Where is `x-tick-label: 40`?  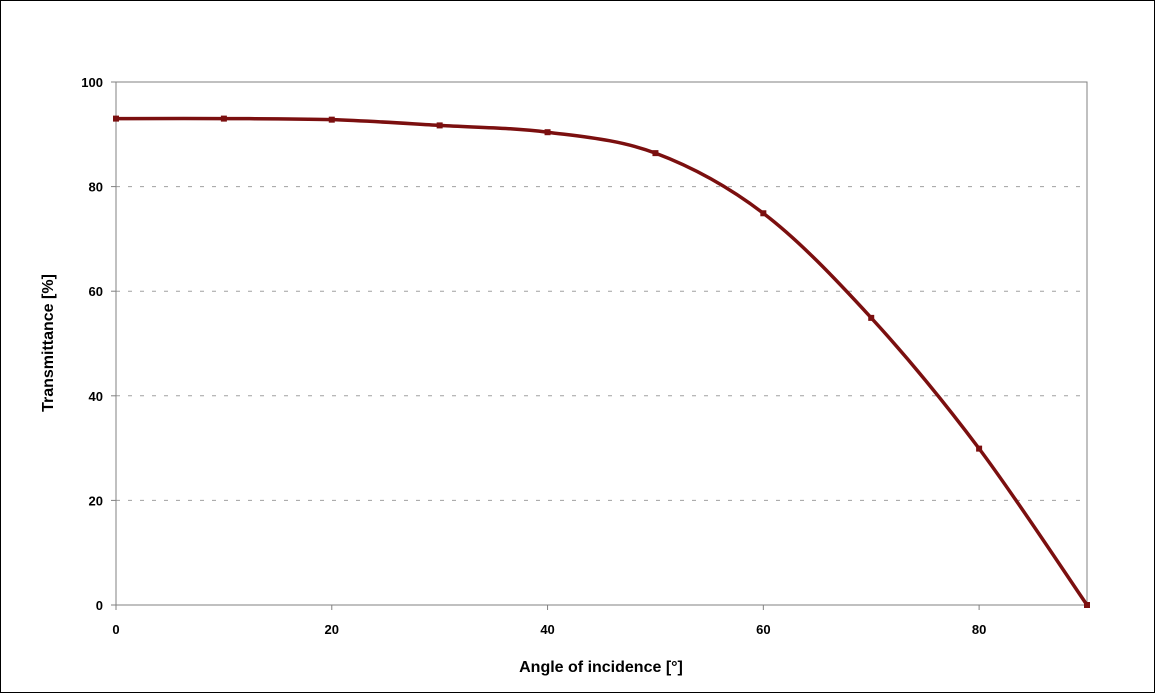
x-tick-label: 40 is located at coordinates (547, 629).